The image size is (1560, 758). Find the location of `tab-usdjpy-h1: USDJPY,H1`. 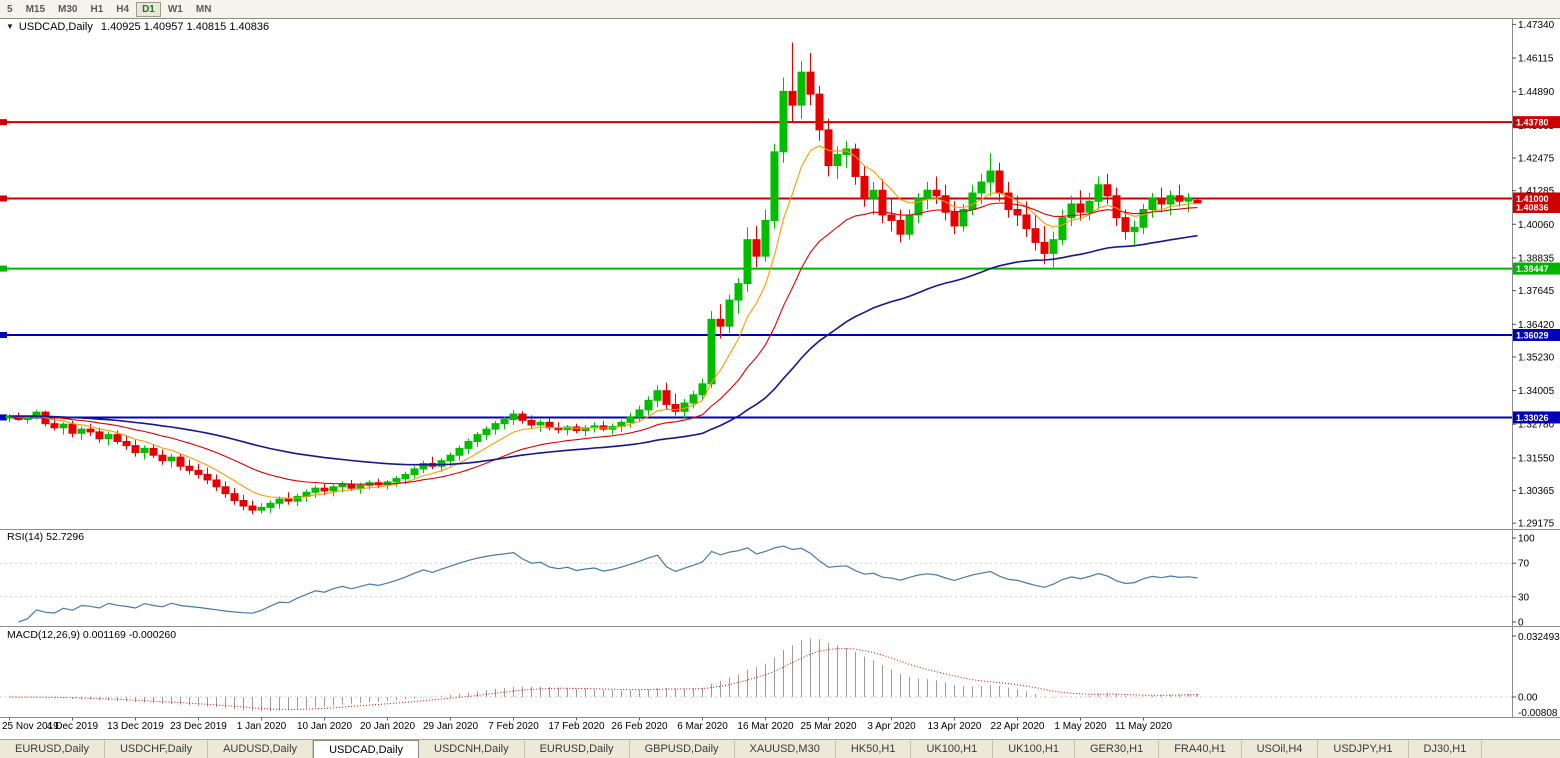

tab-usdjpy-h1: USDJPY,H1 is located at coordinates (1363, 749).